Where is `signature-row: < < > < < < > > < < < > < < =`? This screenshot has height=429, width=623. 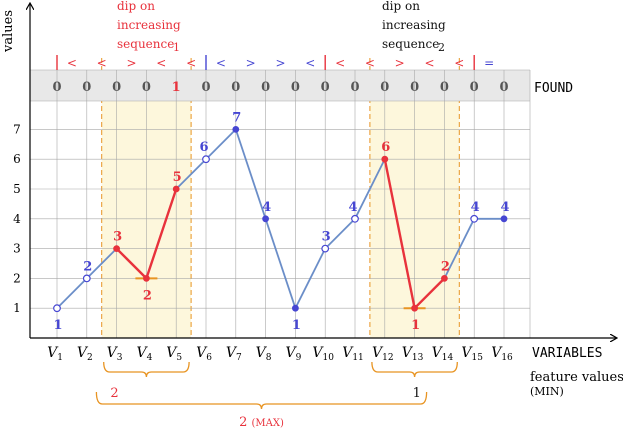 signature-row: < < > < < < > > < < < > < < = is located at coordinates (275, 62).